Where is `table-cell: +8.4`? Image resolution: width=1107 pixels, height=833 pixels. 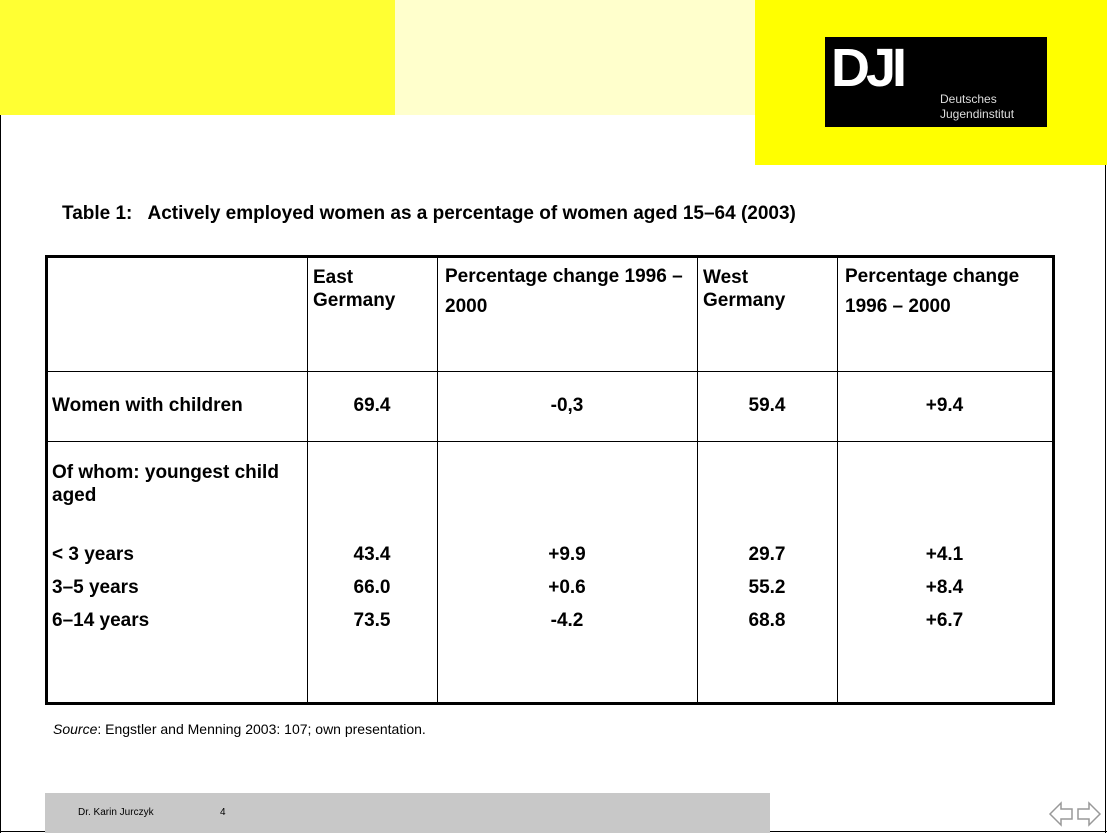 table-cell: +8.4 is located at coordinates (944, 587).